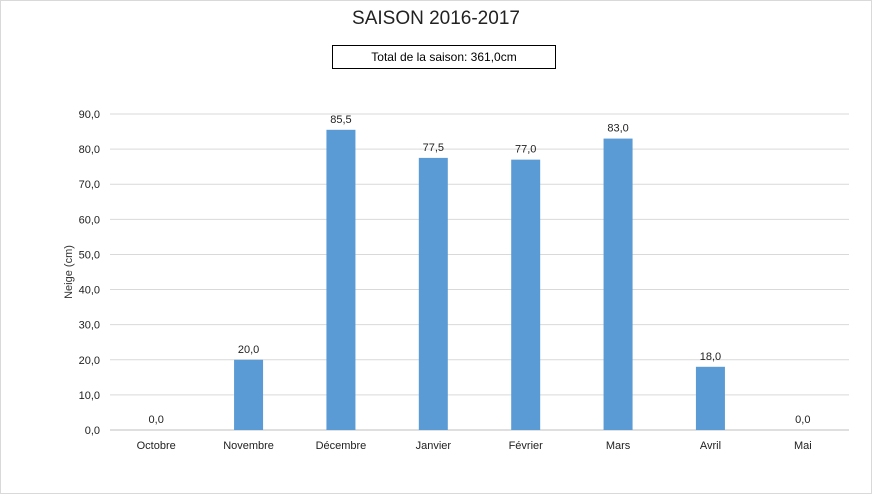 The height and width of the screenshot is (494, 872). Describe the element at coordinates (89, 361) in the screenshot. I see `y-tick-label: 20,0` at that location.